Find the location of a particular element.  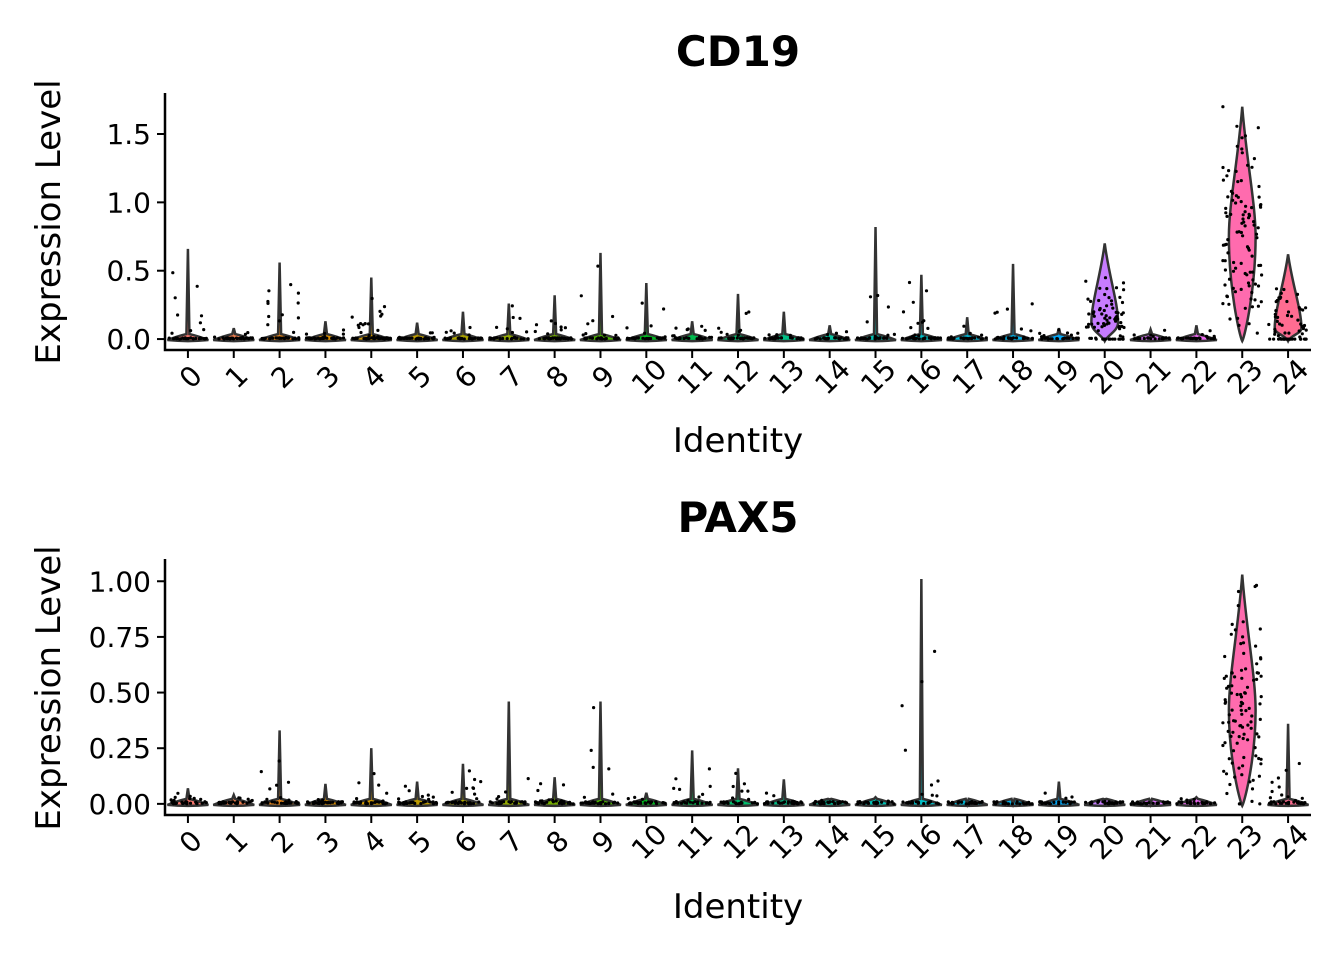

x-tick-label: 24 is located at coordinates (1291, 842).